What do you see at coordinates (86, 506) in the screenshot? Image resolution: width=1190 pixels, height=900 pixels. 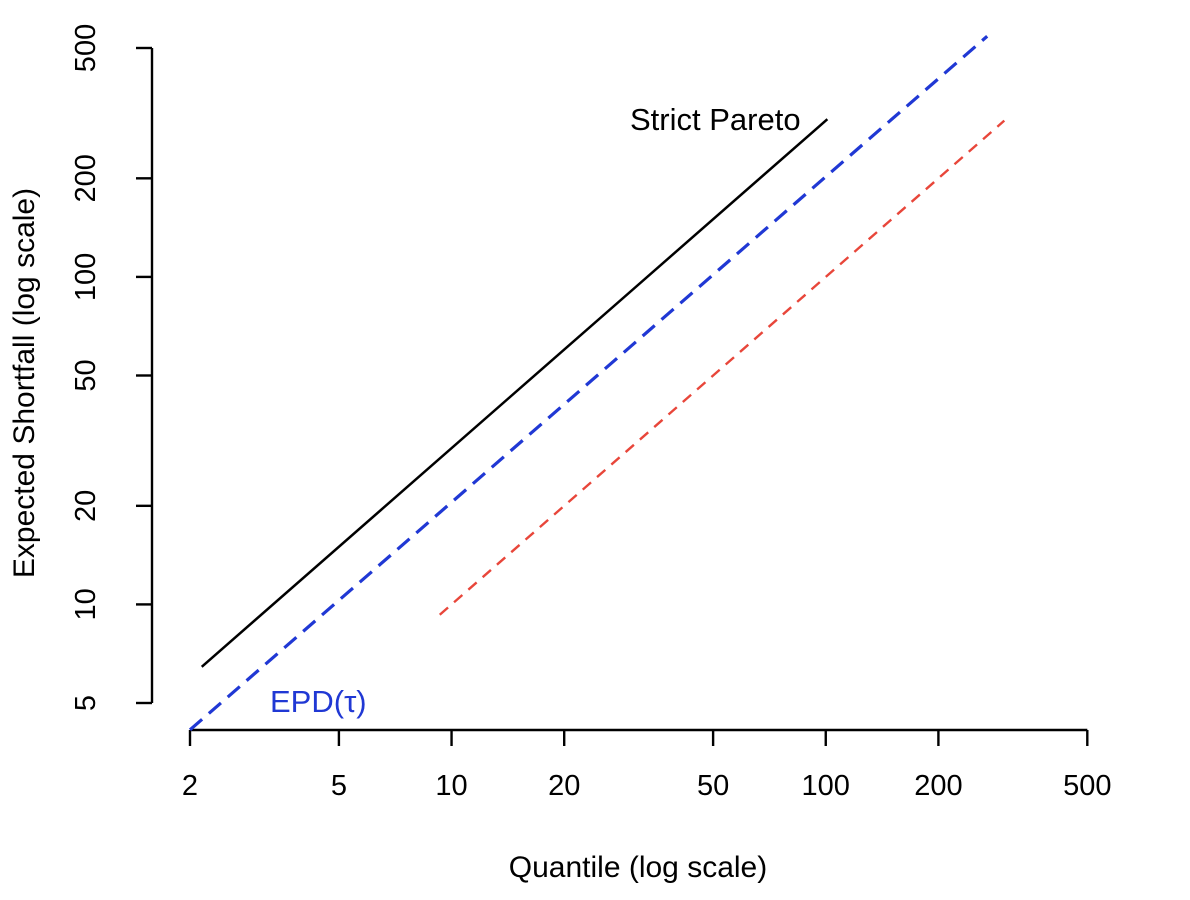 I see `y-tick-label: 20` at bounding box center [86, 506].